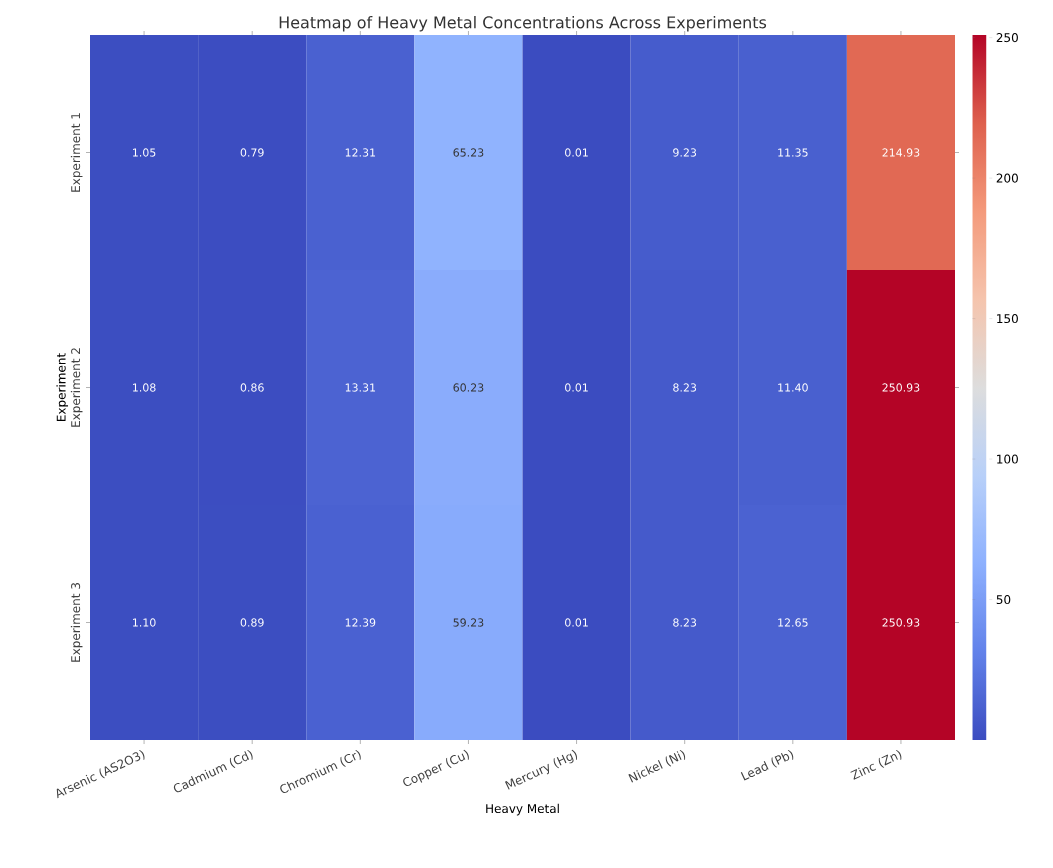 The height and width of the screenshot is (868, 1053). Describe the element at coordinates (1007, 178) in the screenshot. I see `color-bar-label: 200` at that location.